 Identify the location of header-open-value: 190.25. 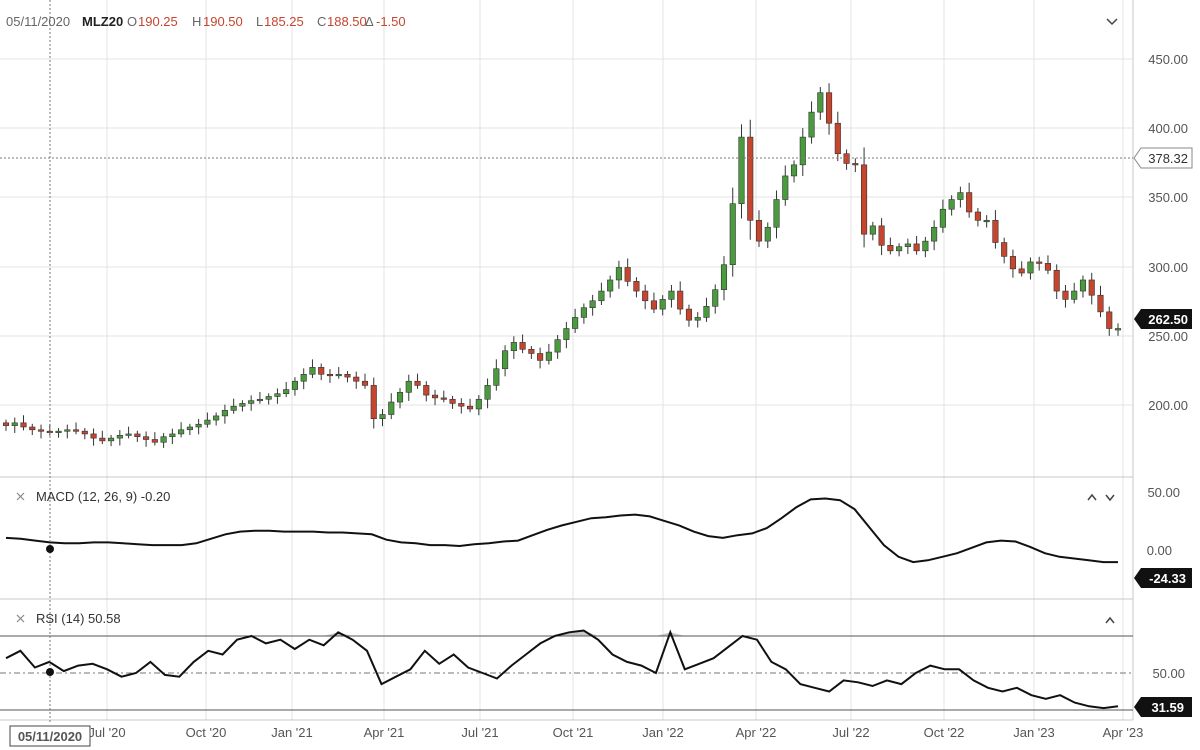
(158, 21).